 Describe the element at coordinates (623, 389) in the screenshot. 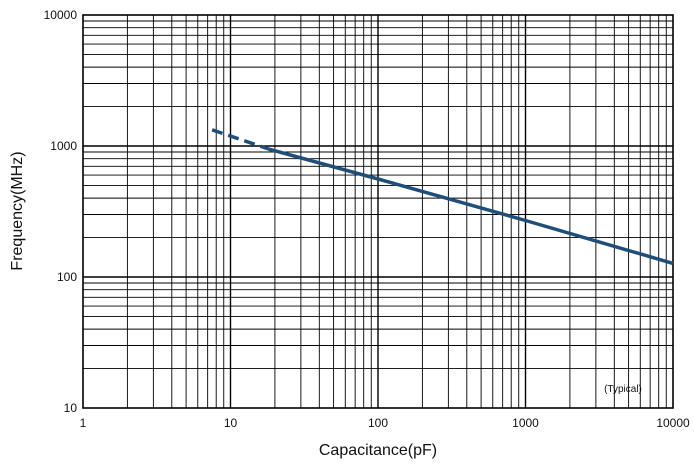

I see `typical-annotation: (Typical)` at that location.